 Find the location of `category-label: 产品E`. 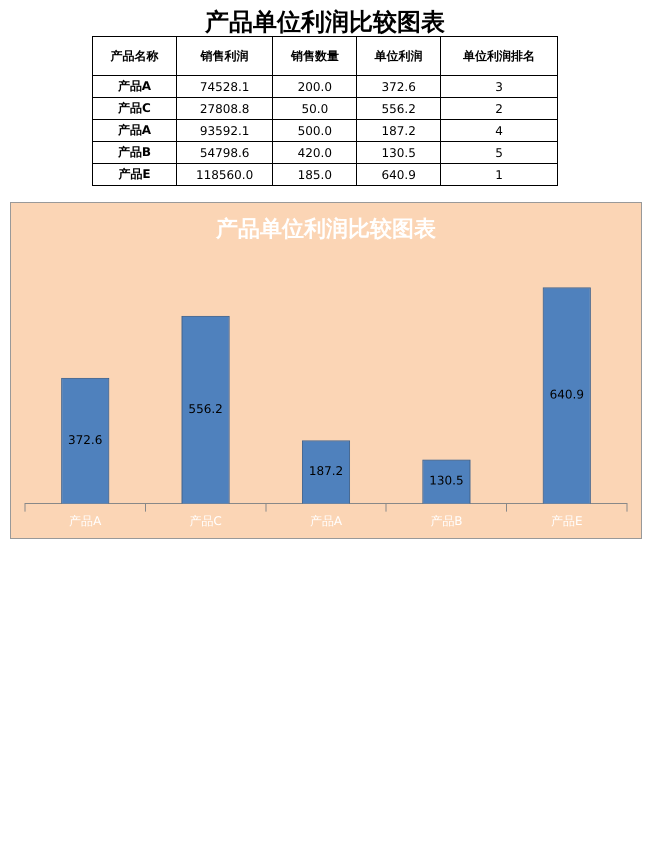

category-label: 产品E is located at coordinates (134, 174).